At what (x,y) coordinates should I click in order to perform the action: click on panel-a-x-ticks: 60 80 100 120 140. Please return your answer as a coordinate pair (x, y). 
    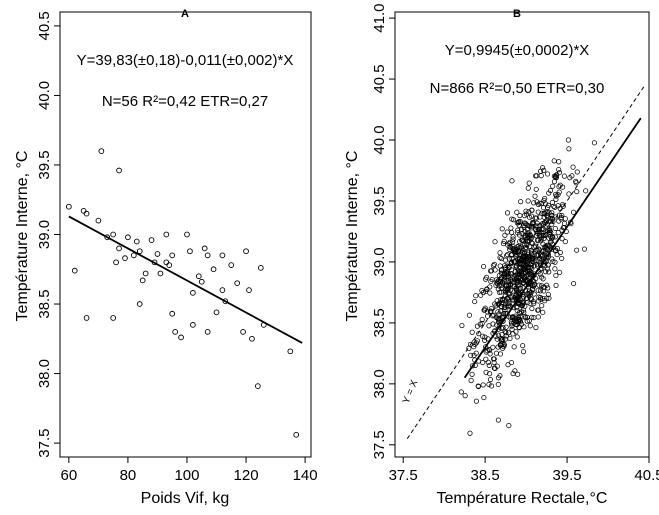
    Looking at the image, I should click on (189, 470).